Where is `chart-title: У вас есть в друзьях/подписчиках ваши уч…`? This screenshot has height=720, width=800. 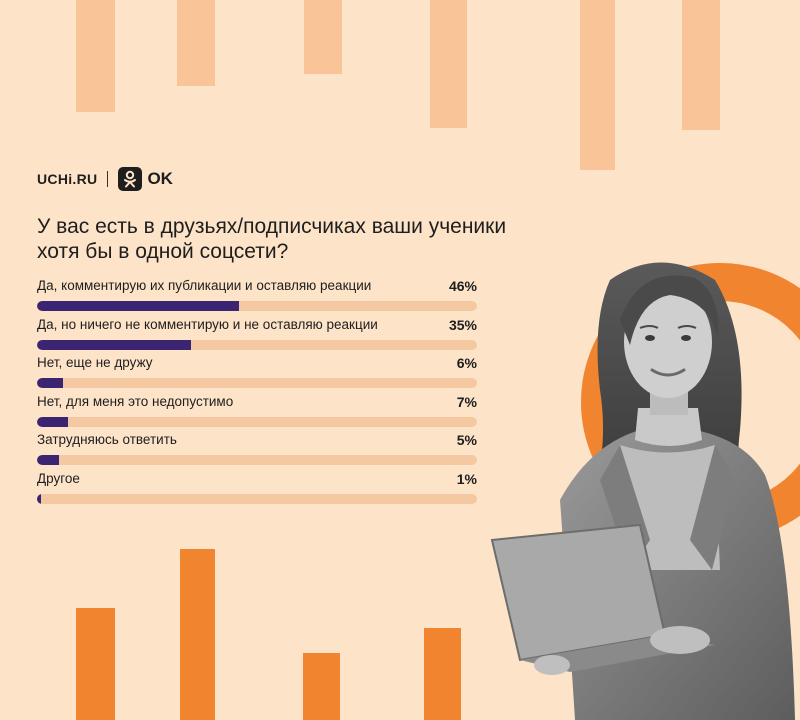
chart-title: У вас есть в друзьях/подписчиках ваши уч… is located at coordinates (272, 239).